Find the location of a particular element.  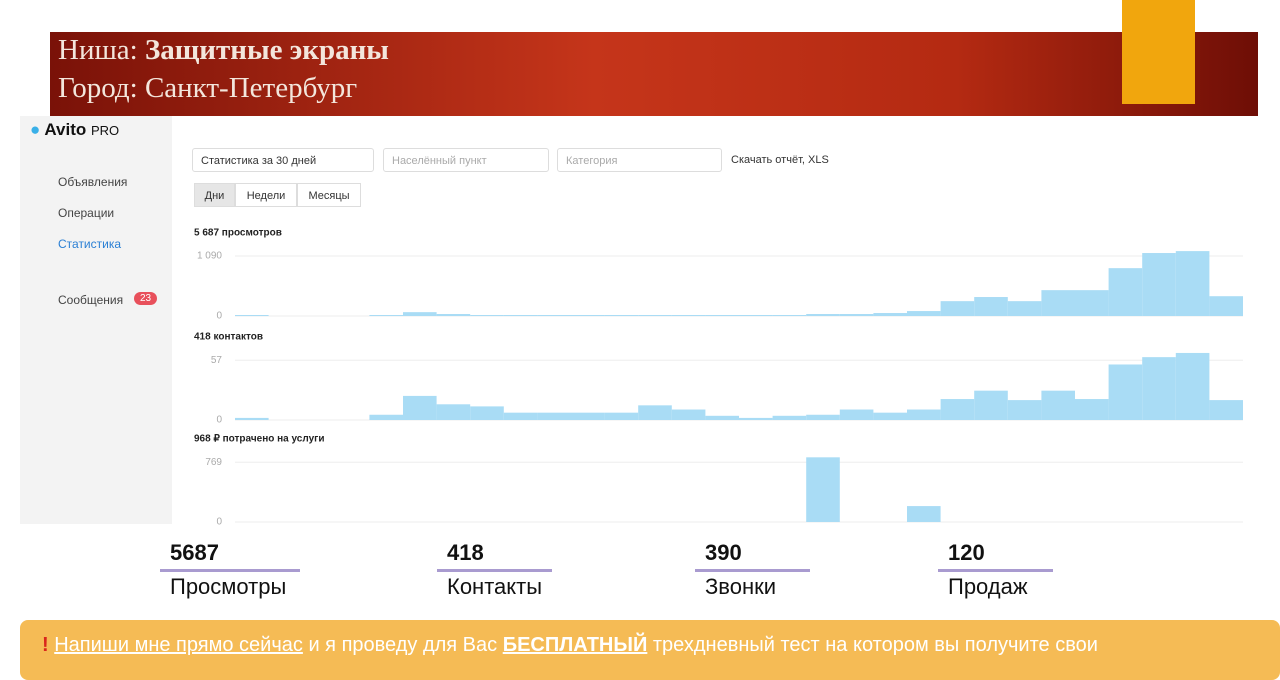

stat-label: Просмотры is located at coordinates (228, 586).